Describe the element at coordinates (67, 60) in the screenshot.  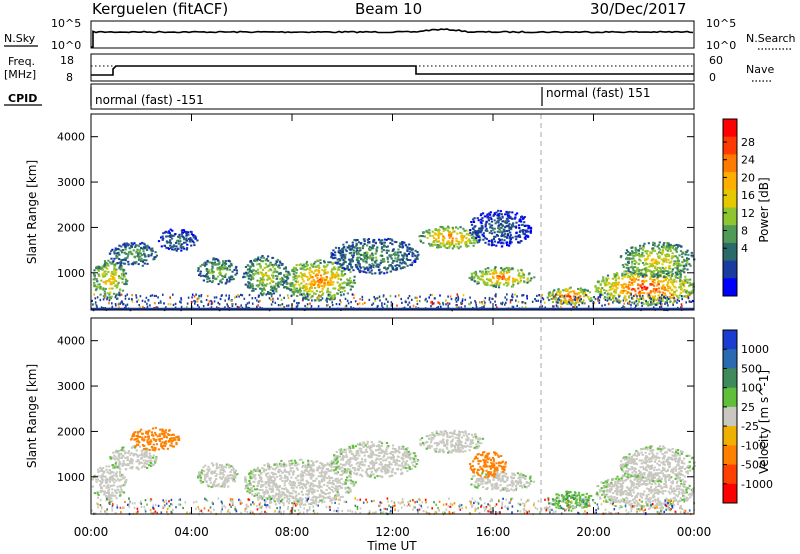
I see `freq-tick-top: 18` at that location.